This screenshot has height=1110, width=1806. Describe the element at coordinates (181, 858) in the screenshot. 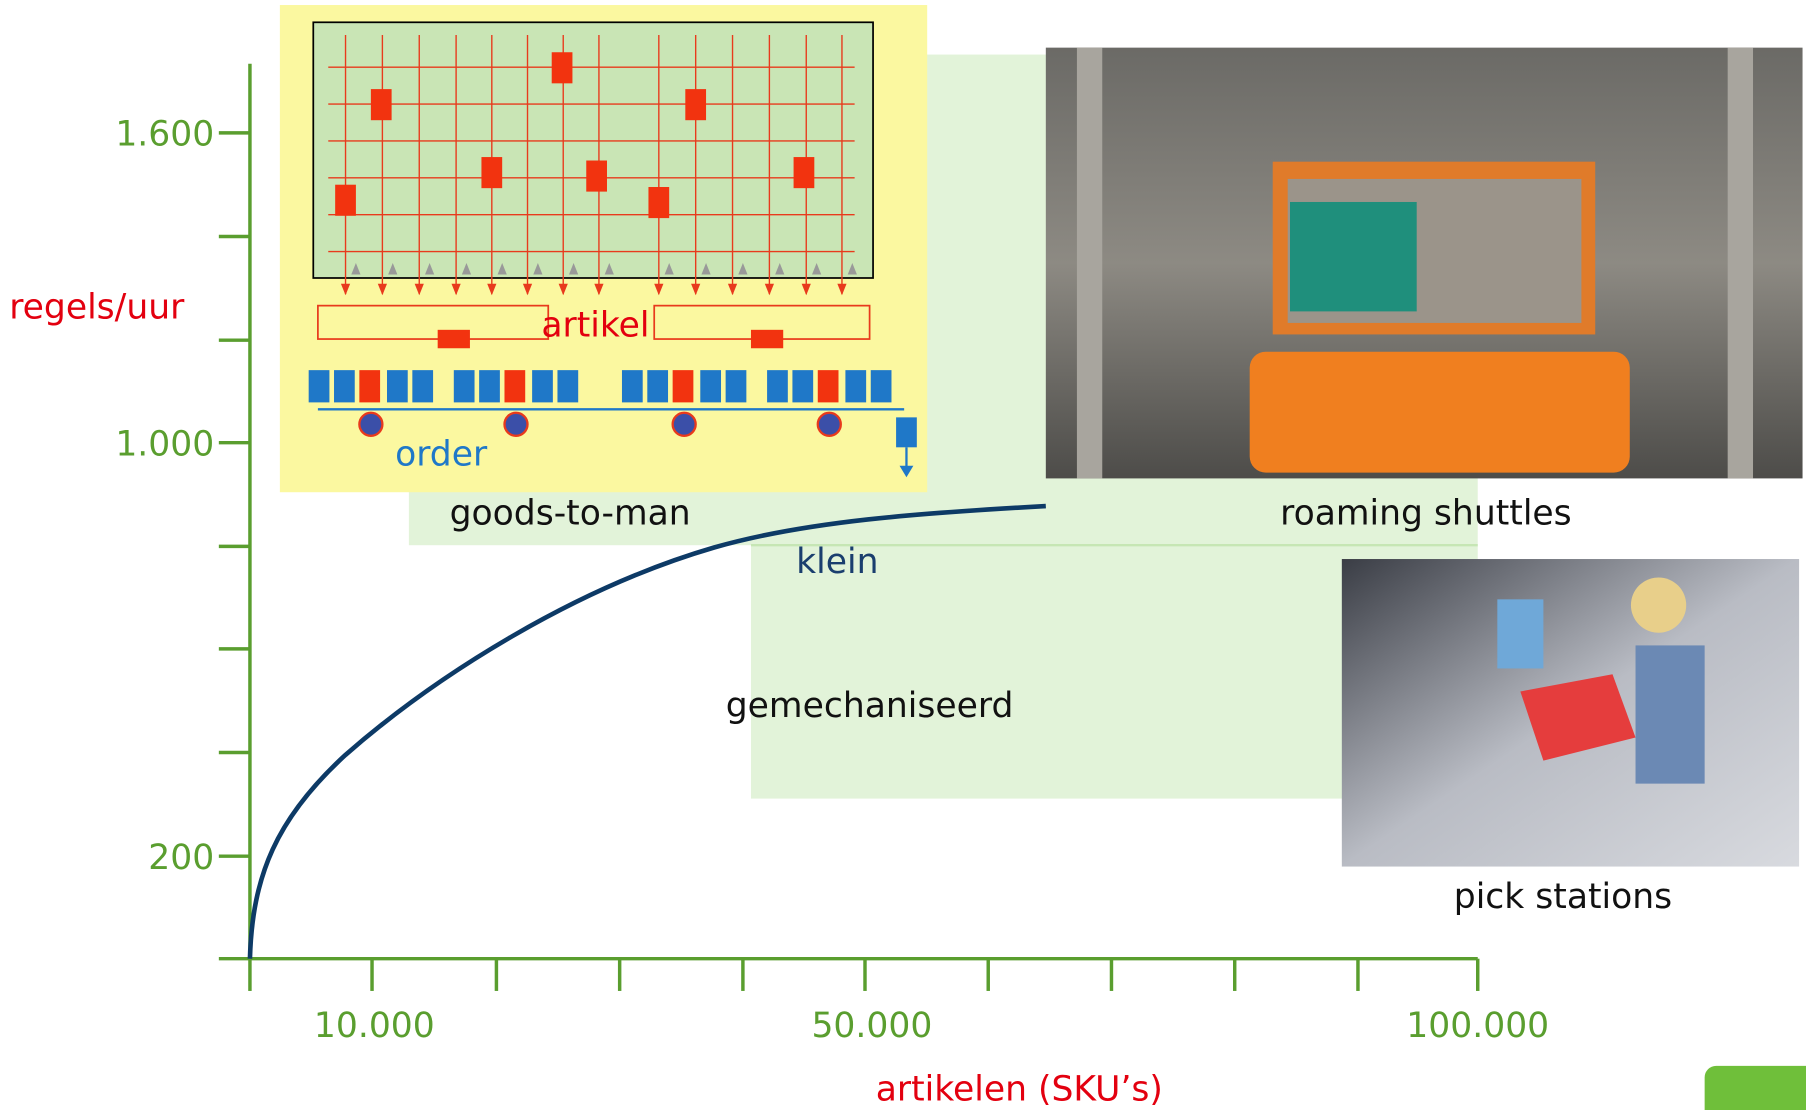

I see `y-tick-label: 200` at that location.